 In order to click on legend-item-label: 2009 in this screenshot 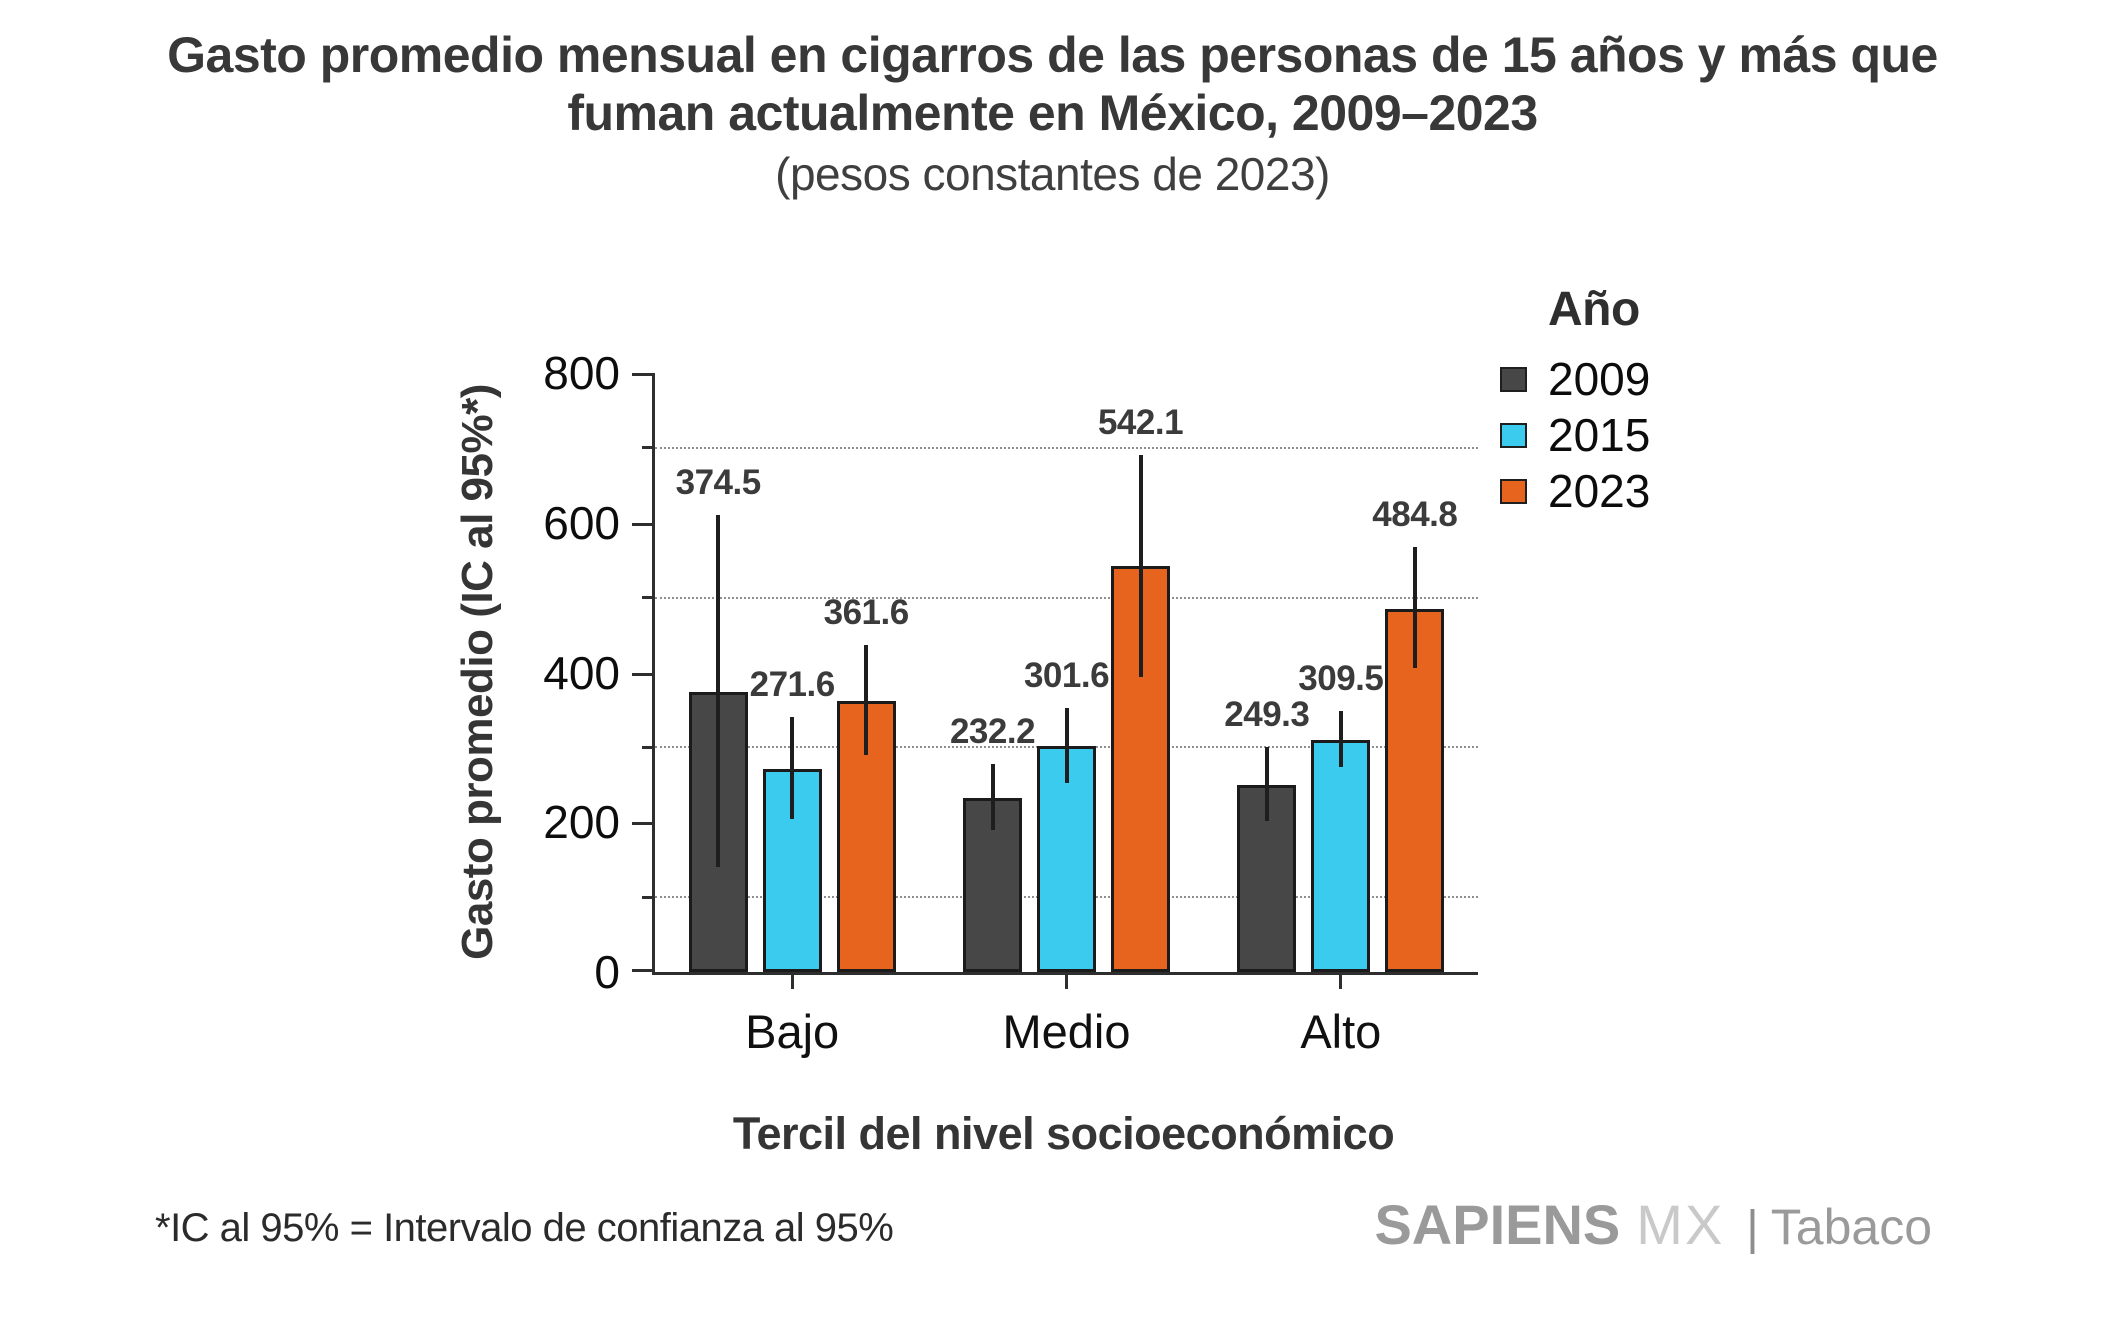, I will do `click(1599, 379)`.